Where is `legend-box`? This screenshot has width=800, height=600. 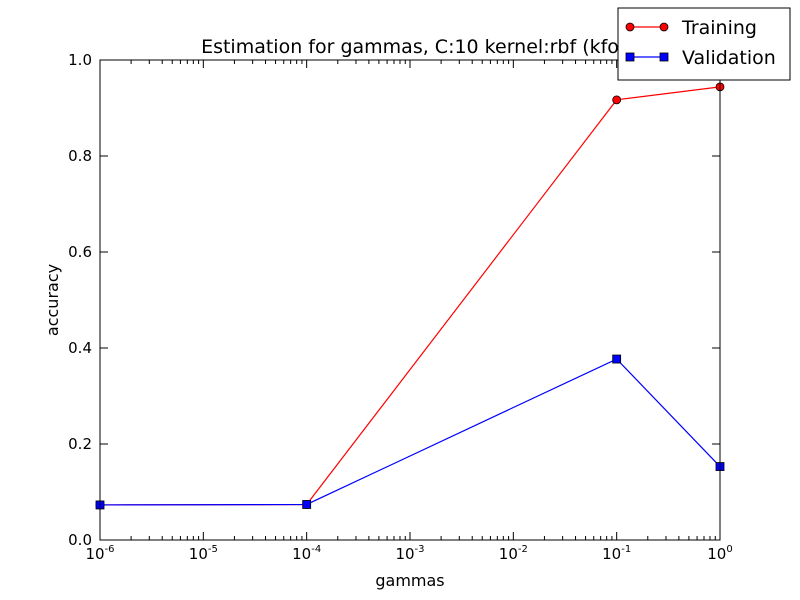 legend-box is located at coordinates (704, 44).